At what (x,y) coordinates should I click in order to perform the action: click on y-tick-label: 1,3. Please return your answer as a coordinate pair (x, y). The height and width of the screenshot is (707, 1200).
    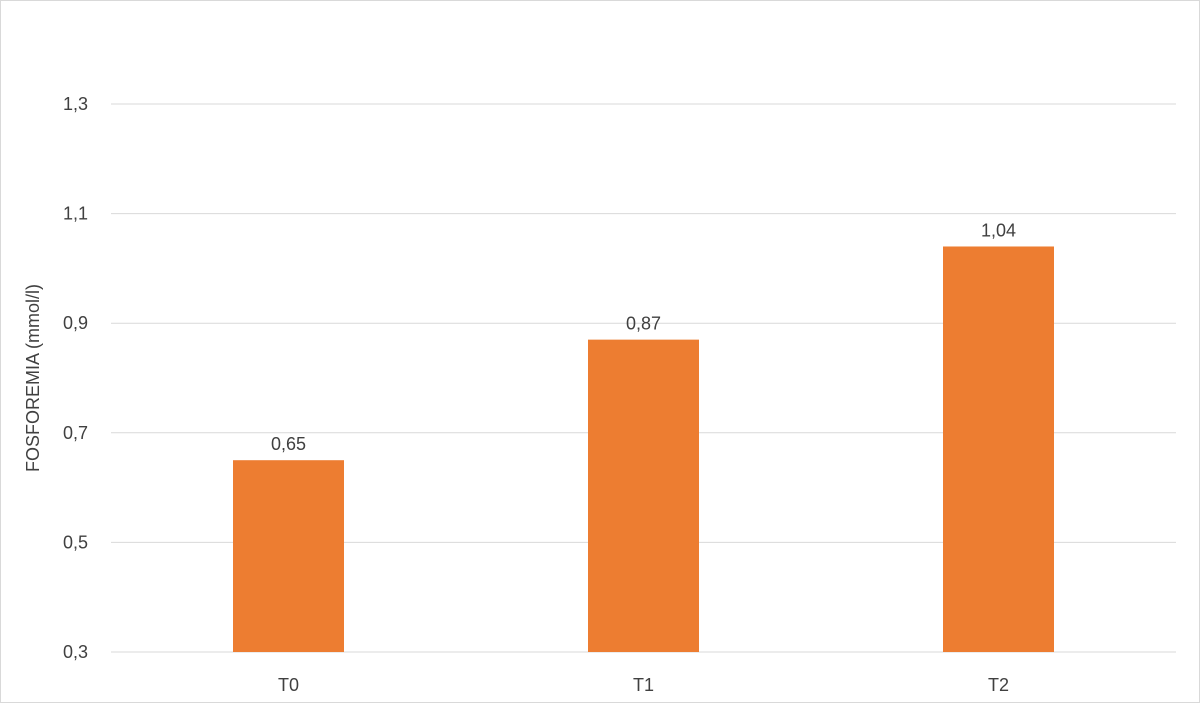
    Looking at the image, I should click on (75, 104).